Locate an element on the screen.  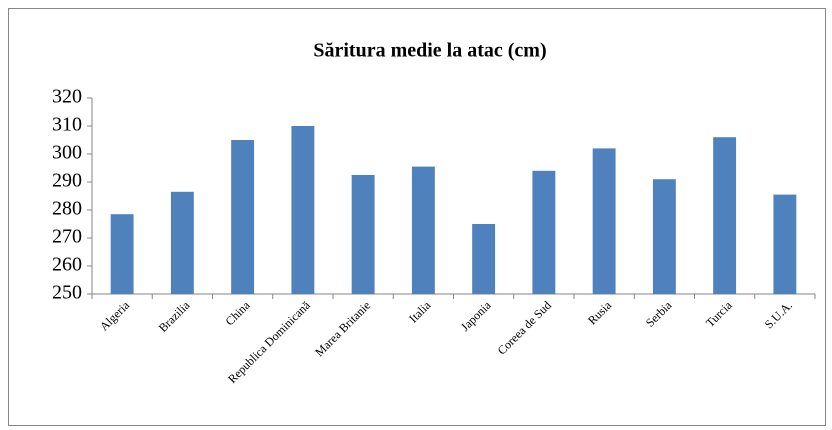
y-tick-label: 300 is located at coordinates (67, 153).